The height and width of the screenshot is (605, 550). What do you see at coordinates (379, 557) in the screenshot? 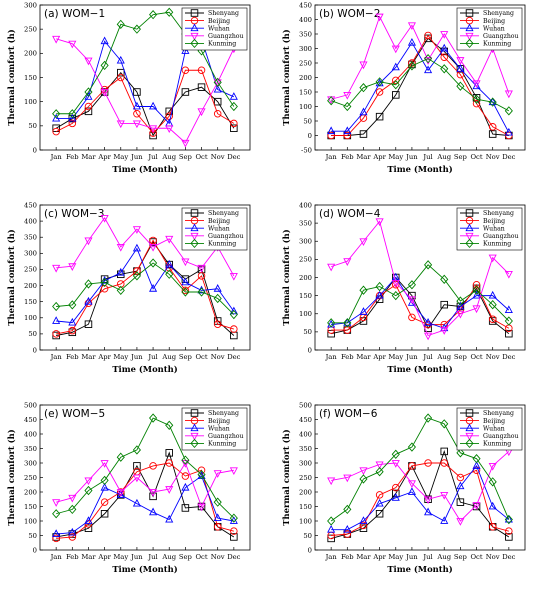
I see `x-tick-label: Apr` at bounding box center [379, 557].